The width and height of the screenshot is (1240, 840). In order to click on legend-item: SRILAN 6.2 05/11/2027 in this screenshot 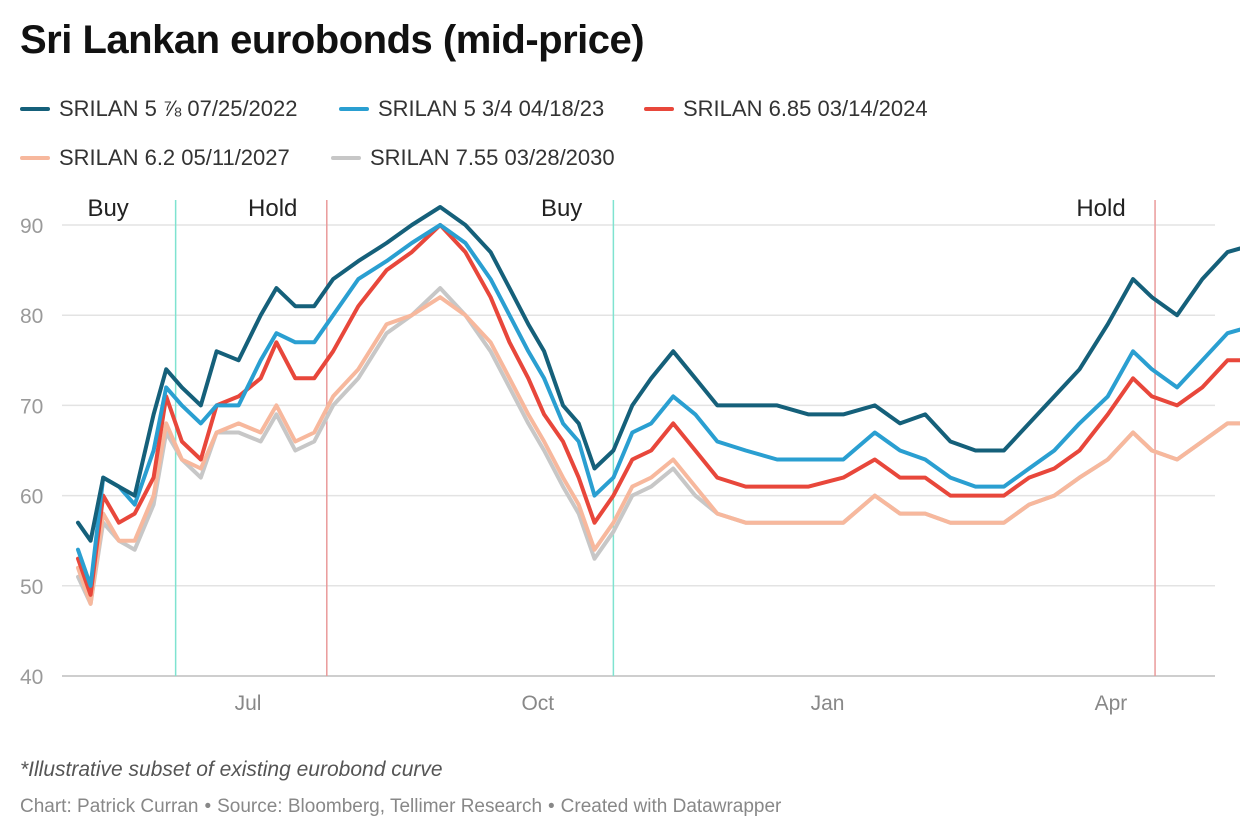, I will do `click(155, 158)`.